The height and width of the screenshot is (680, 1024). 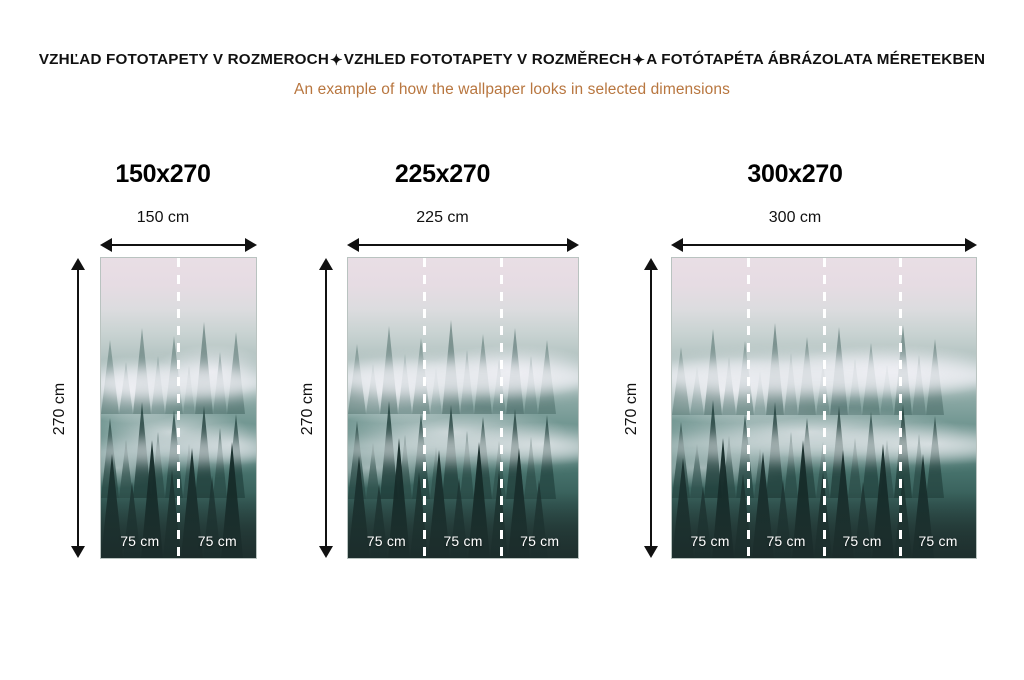 I want to click on wallpaper-preview: 75 cm 75 cm 75 cm, so click(x=463, y=408).